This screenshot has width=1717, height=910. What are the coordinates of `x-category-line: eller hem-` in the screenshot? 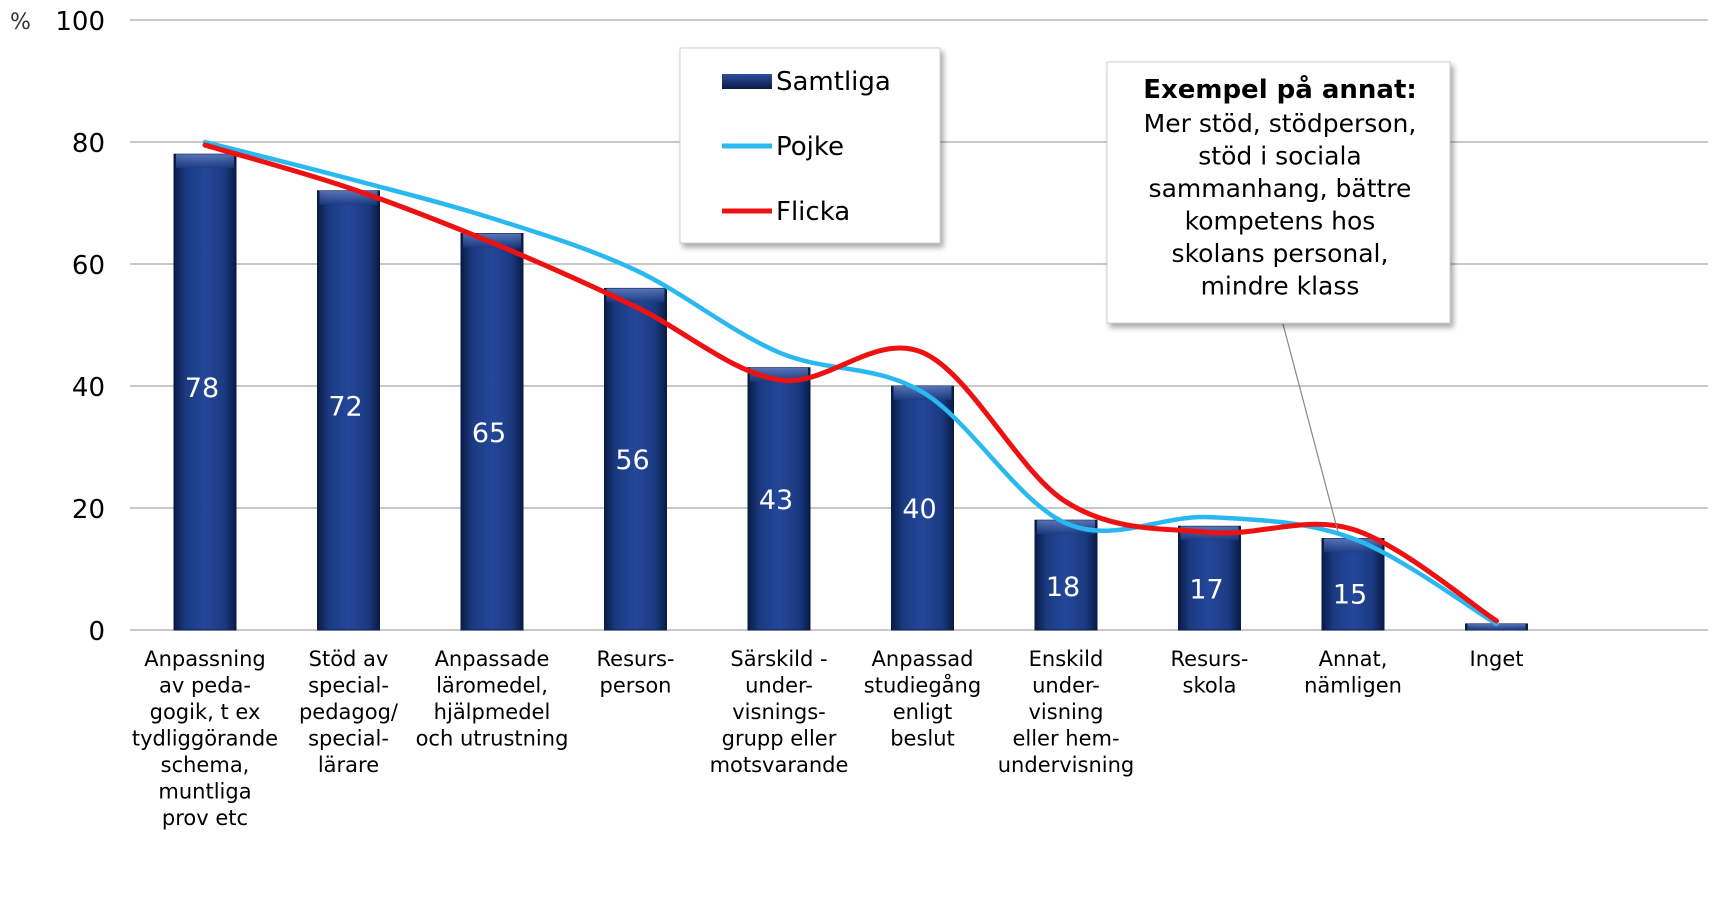 It's located at (1065, 739).